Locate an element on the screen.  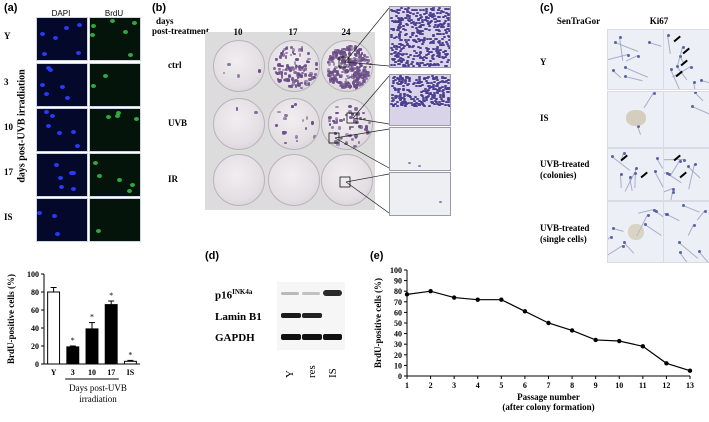
line-x-tick-label: 13 is located at coordinates (690, 385).